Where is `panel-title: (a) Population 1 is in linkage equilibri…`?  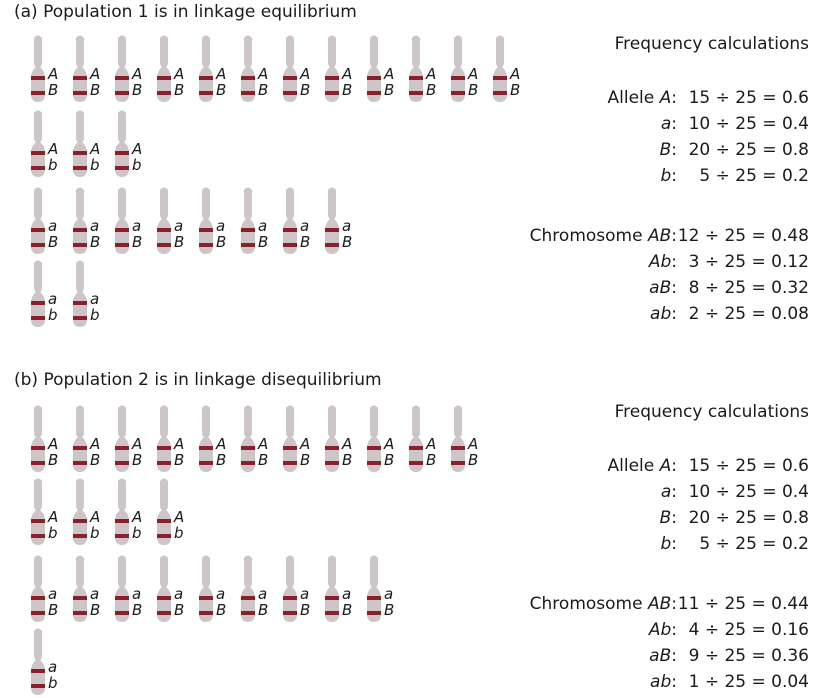
panel-title: (a) Population 1 is in linkage equilibri… is located at coordinates (185, 12).